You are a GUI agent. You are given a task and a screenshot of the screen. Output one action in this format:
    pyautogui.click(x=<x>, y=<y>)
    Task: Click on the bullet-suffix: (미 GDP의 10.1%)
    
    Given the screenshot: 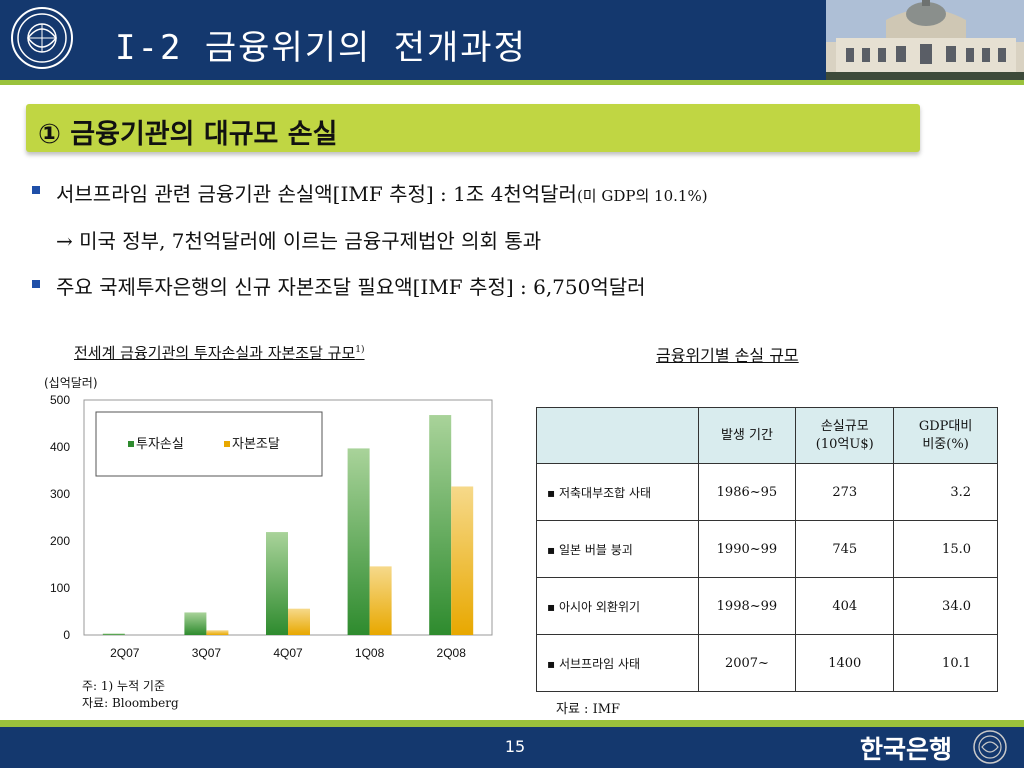 What is the action you would take?
    pyautogui.click(x=642, y=196)
    